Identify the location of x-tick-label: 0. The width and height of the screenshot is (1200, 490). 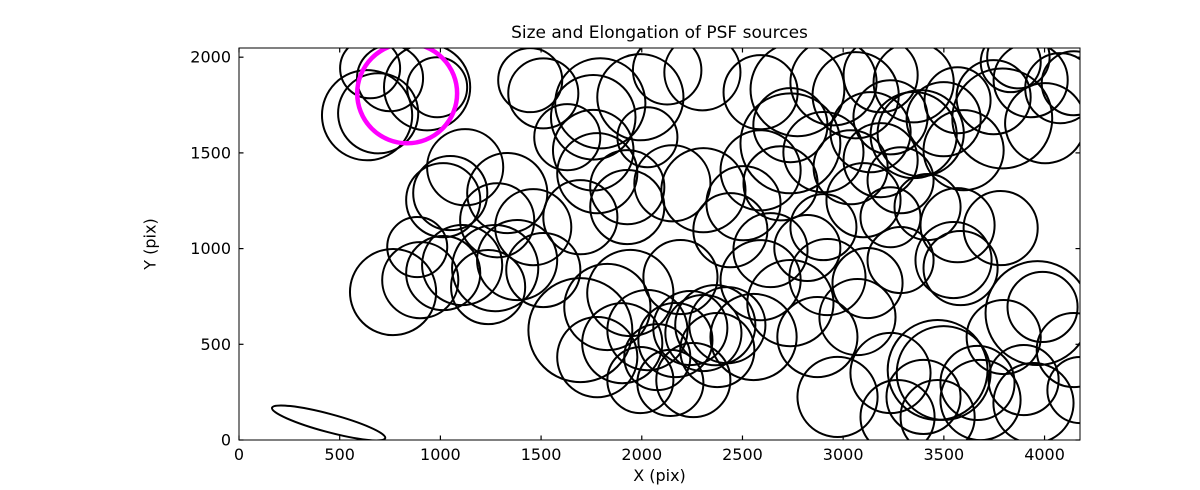
(239, 454).